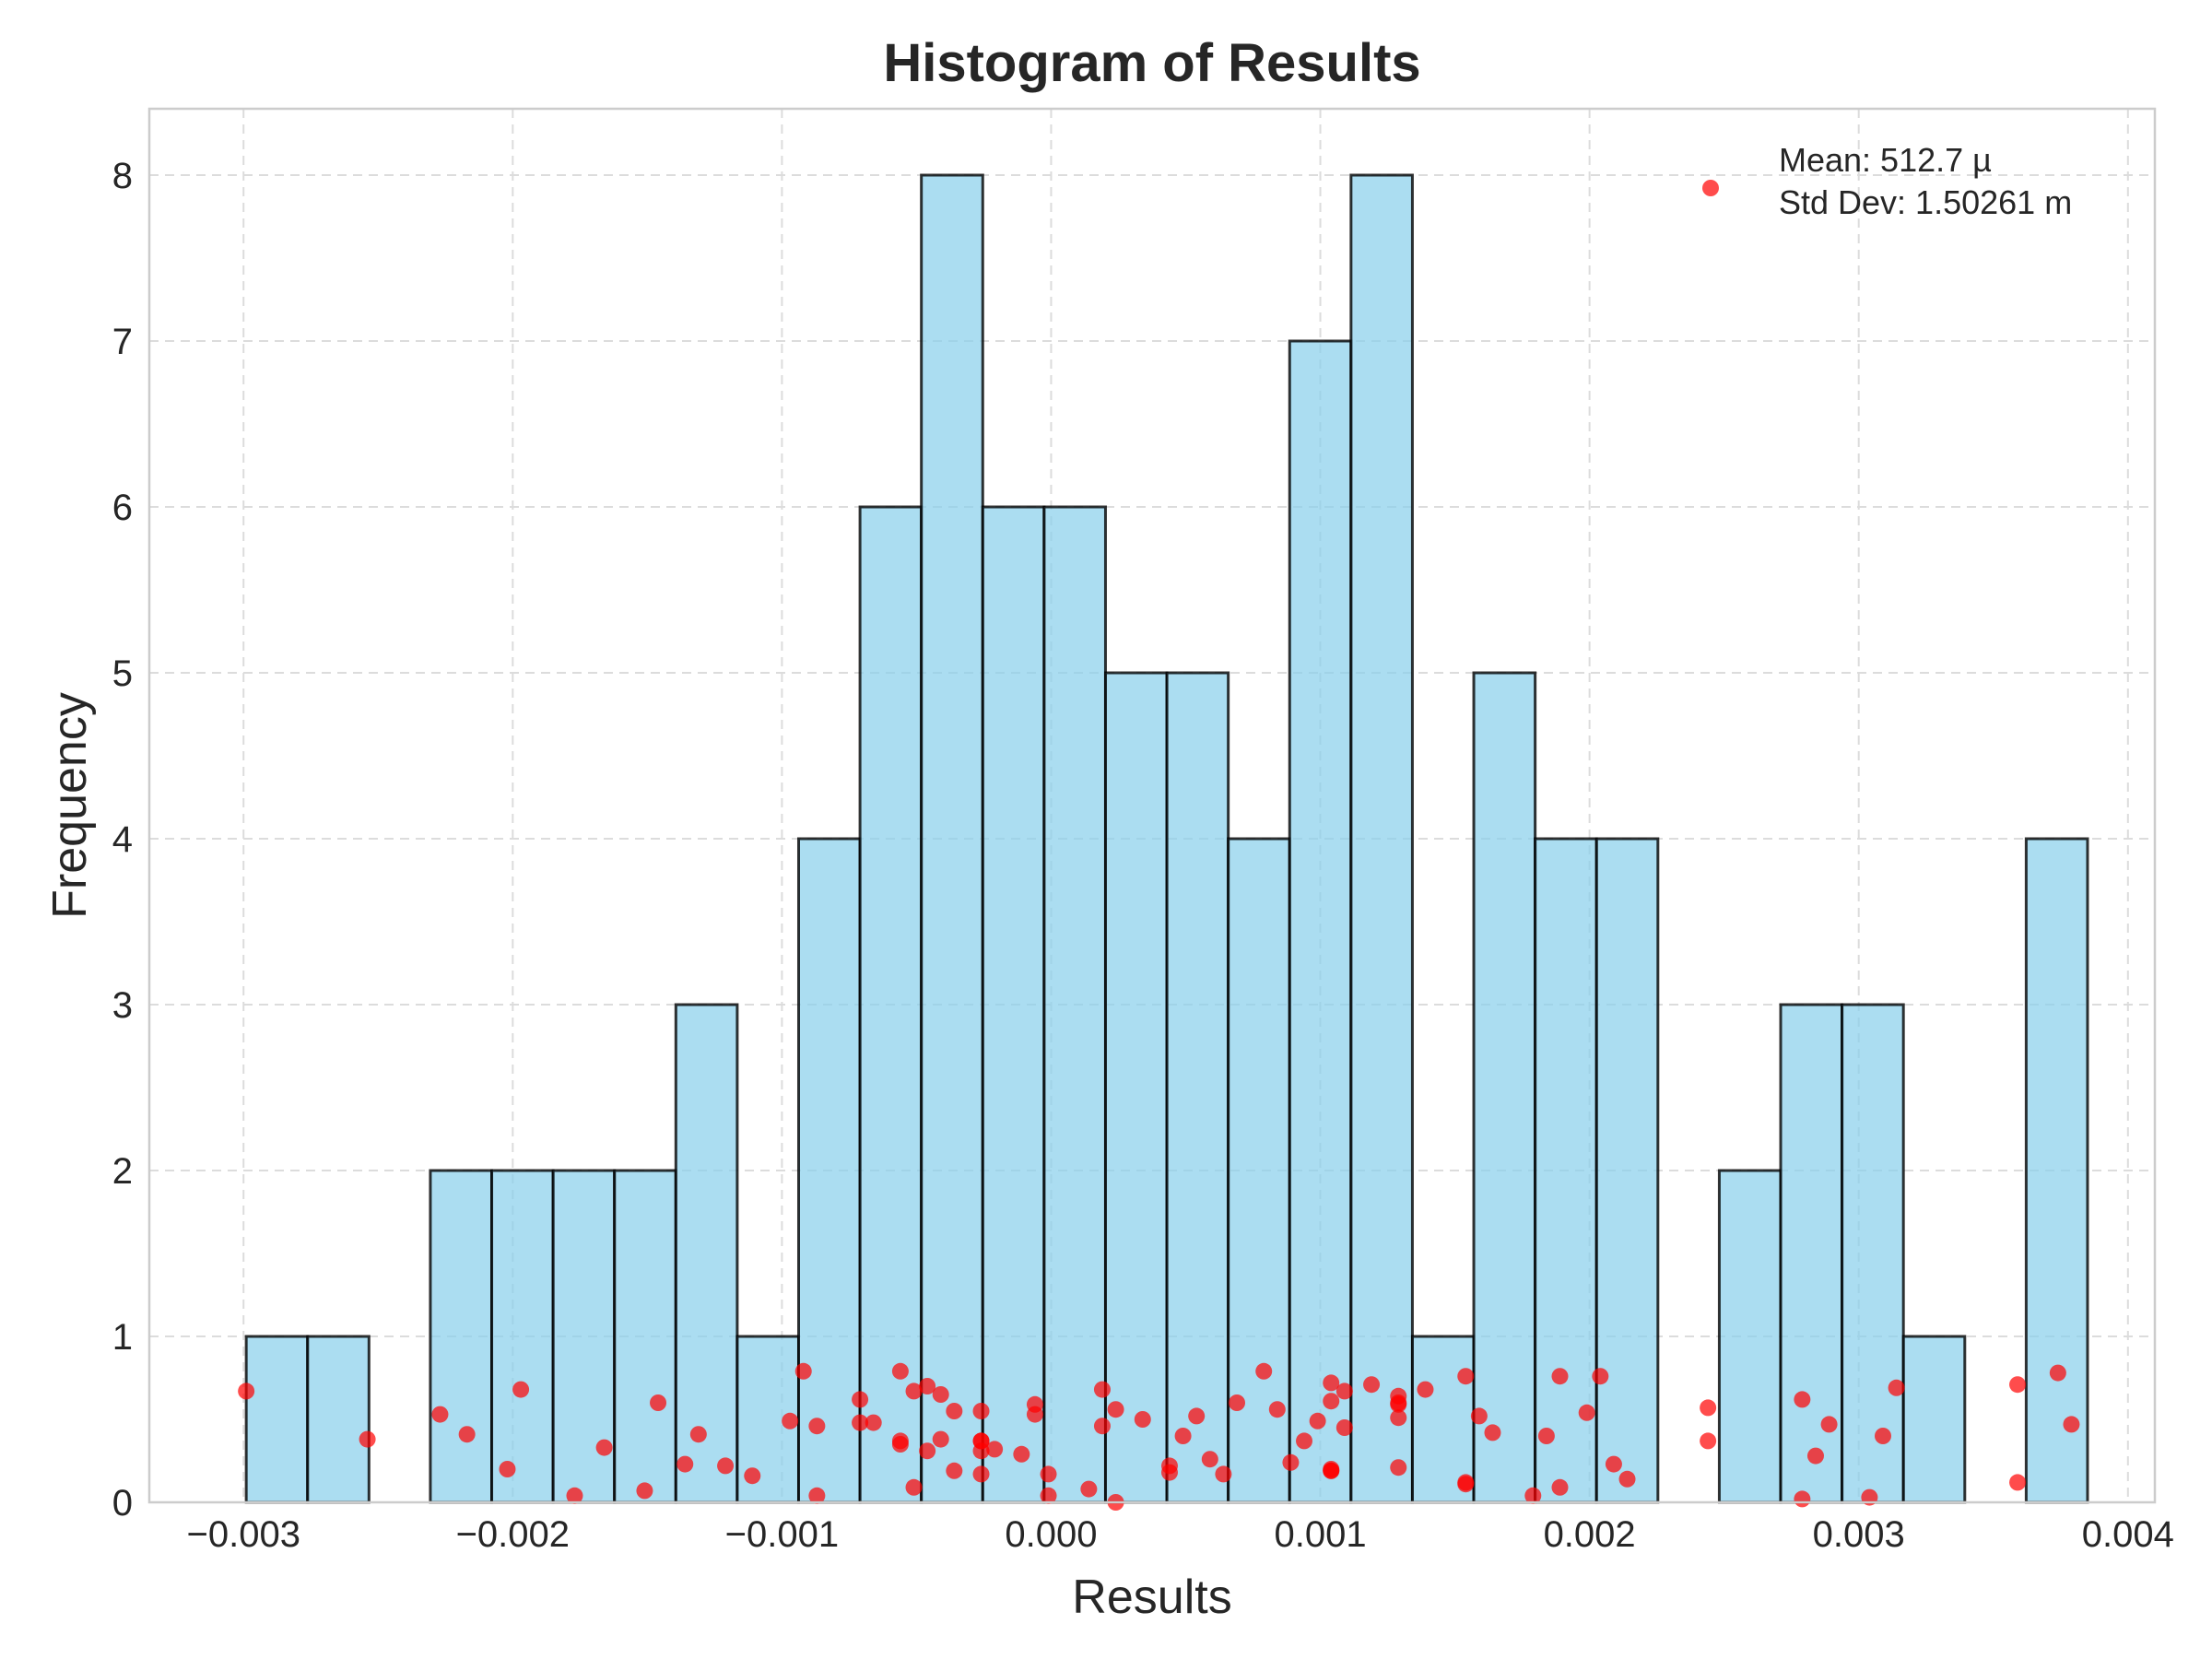 Image resolution: width=2212 pixels, height=1659 pixels. I want to click on y-tick-label: 7, so click(122, 342).